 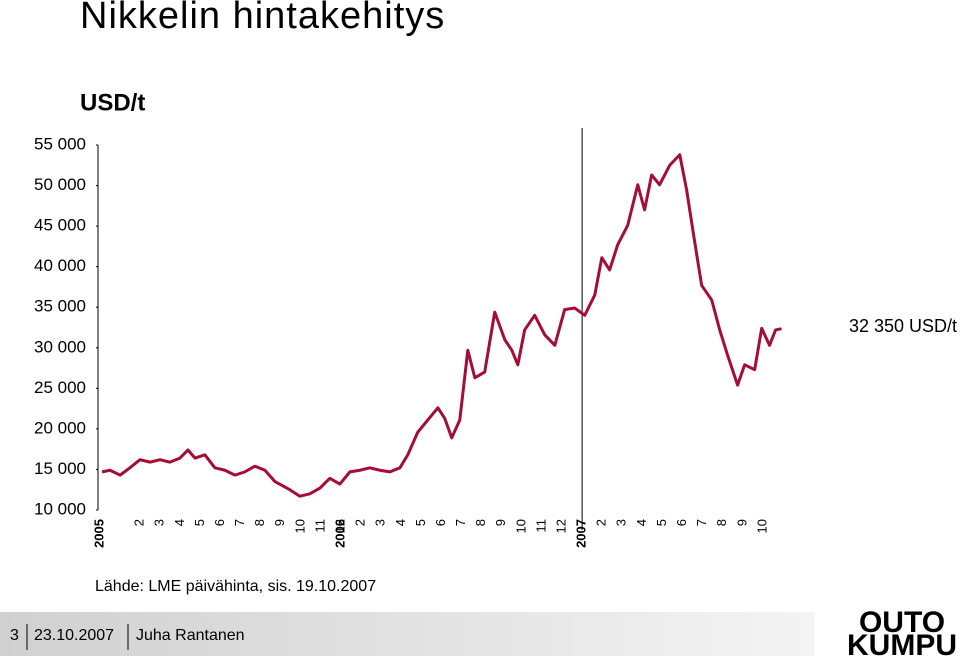 I want to click on footer-page: 3, so click(x=14, y=635).